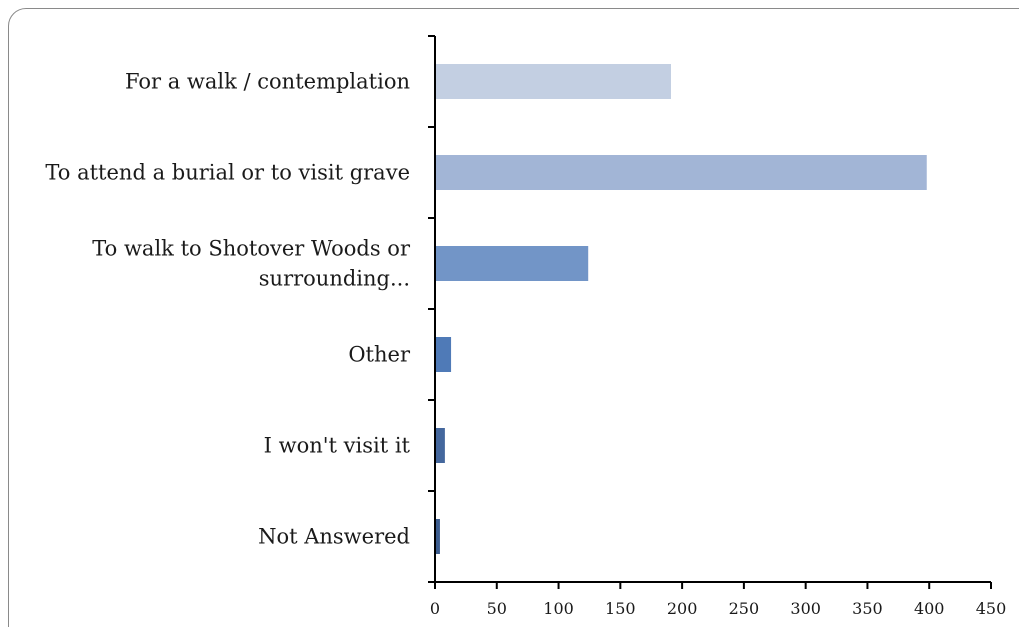 The width and height of the screenshot is (1019, 627). I want to click on x-tick-label-8: 400, so click(929, 608).